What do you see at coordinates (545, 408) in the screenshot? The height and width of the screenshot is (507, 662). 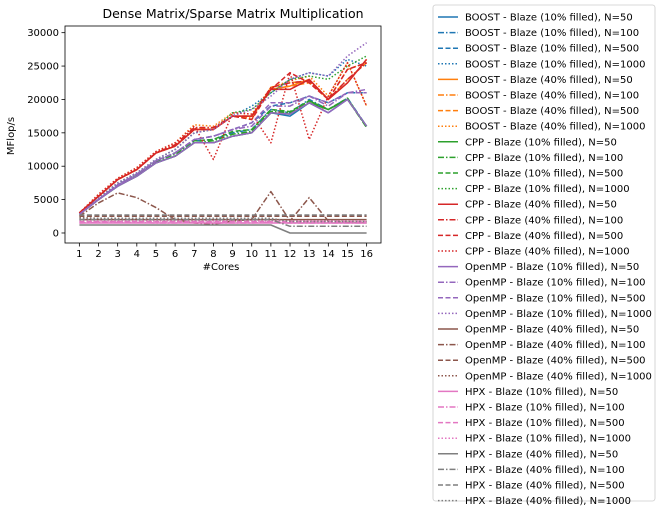 I see `legend-label: HPX - Blaze (10% filled), N=100` at bounding box center [545, 408].